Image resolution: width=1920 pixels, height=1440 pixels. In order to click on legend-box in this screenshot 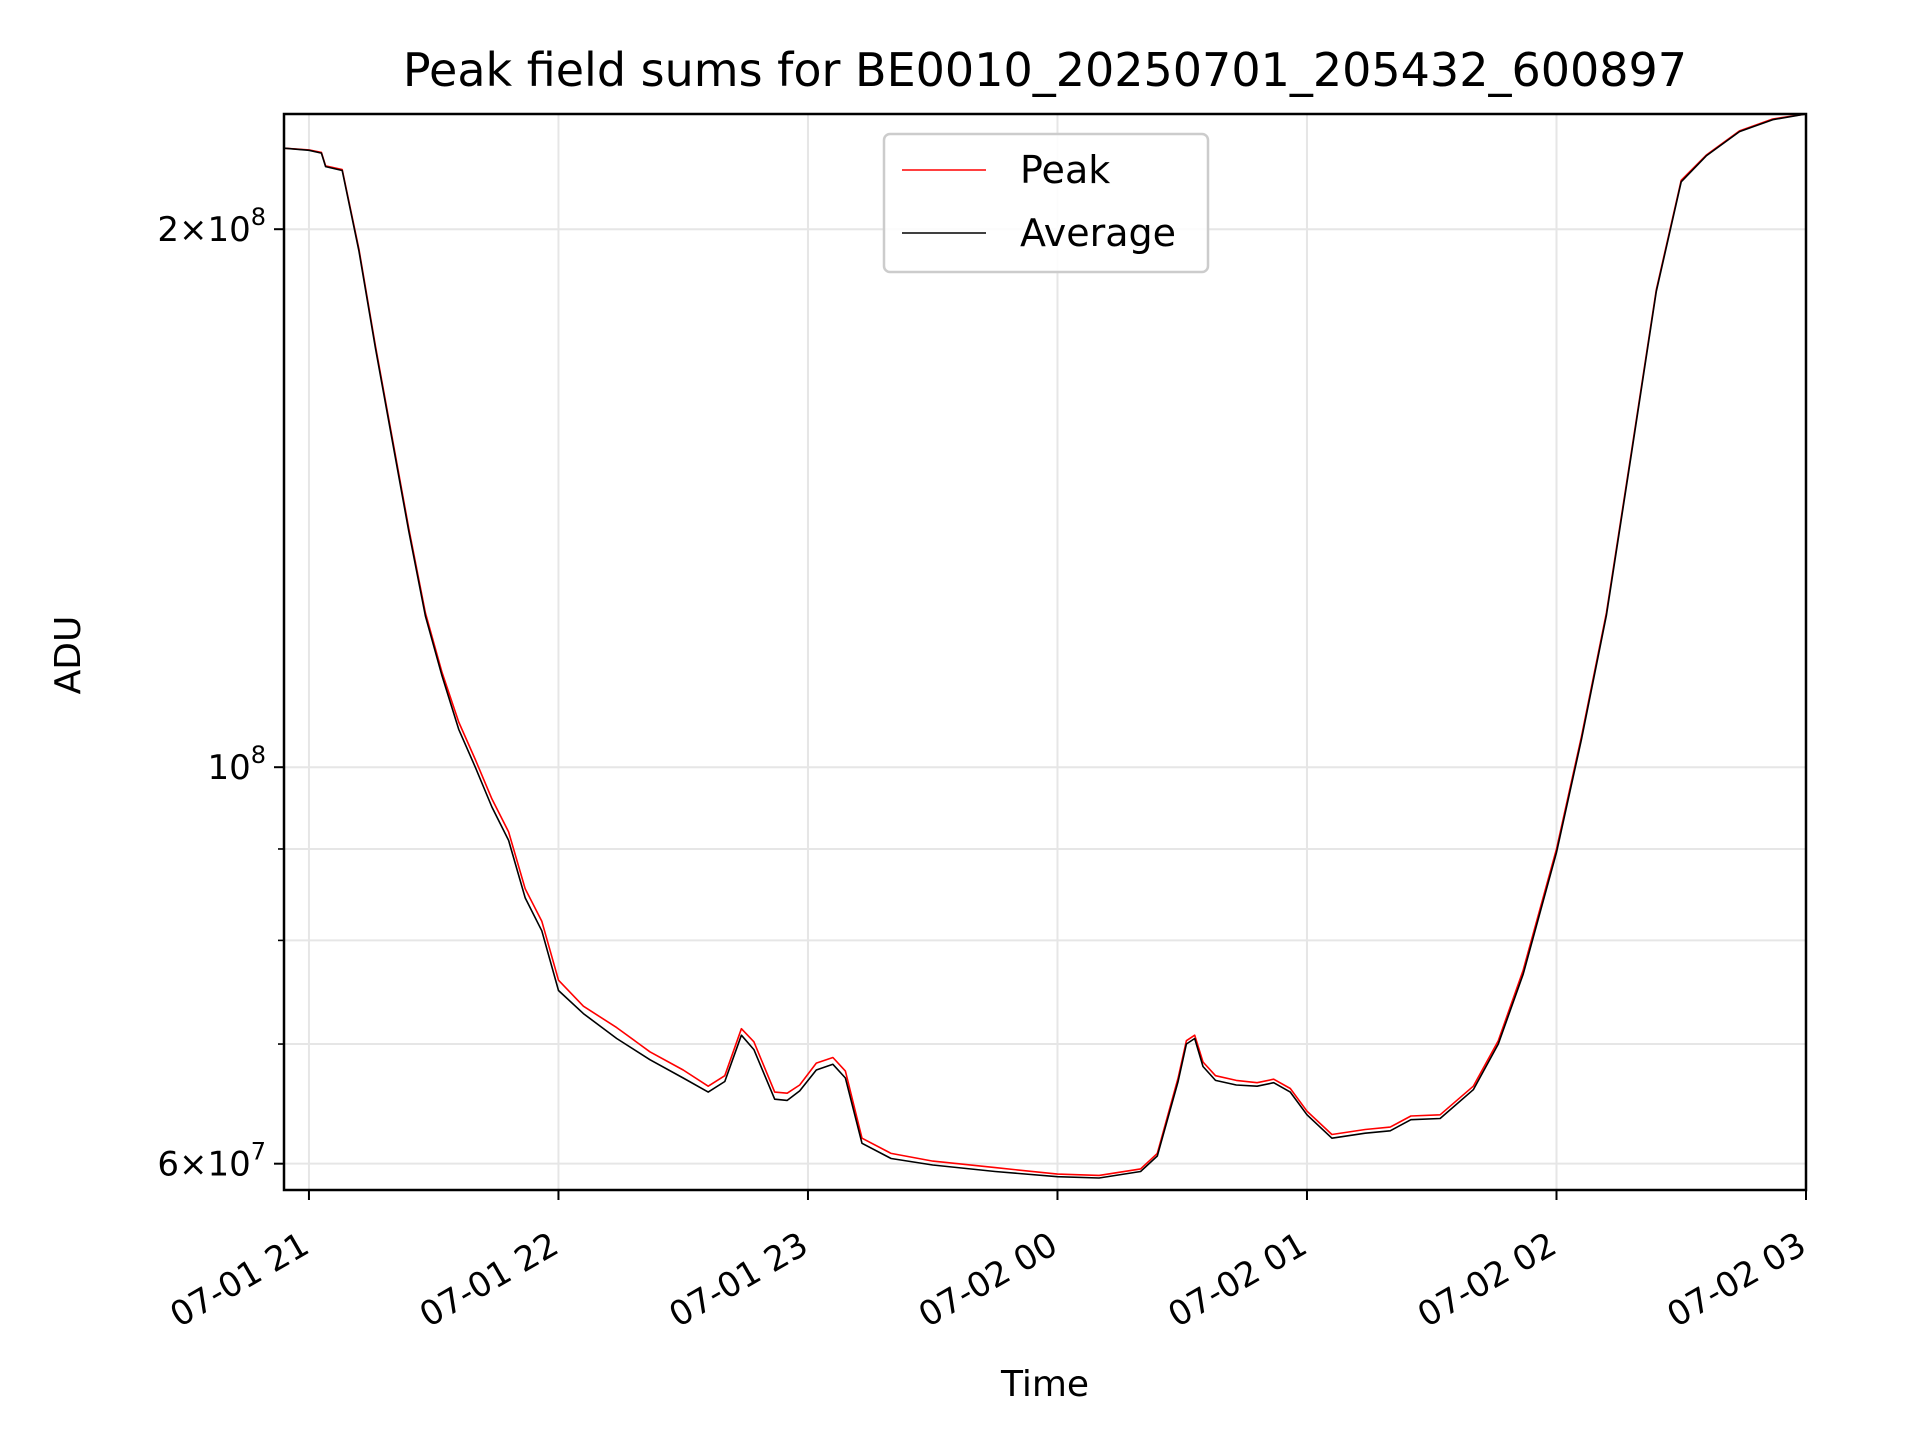, I will do `click(1046, 203)`.